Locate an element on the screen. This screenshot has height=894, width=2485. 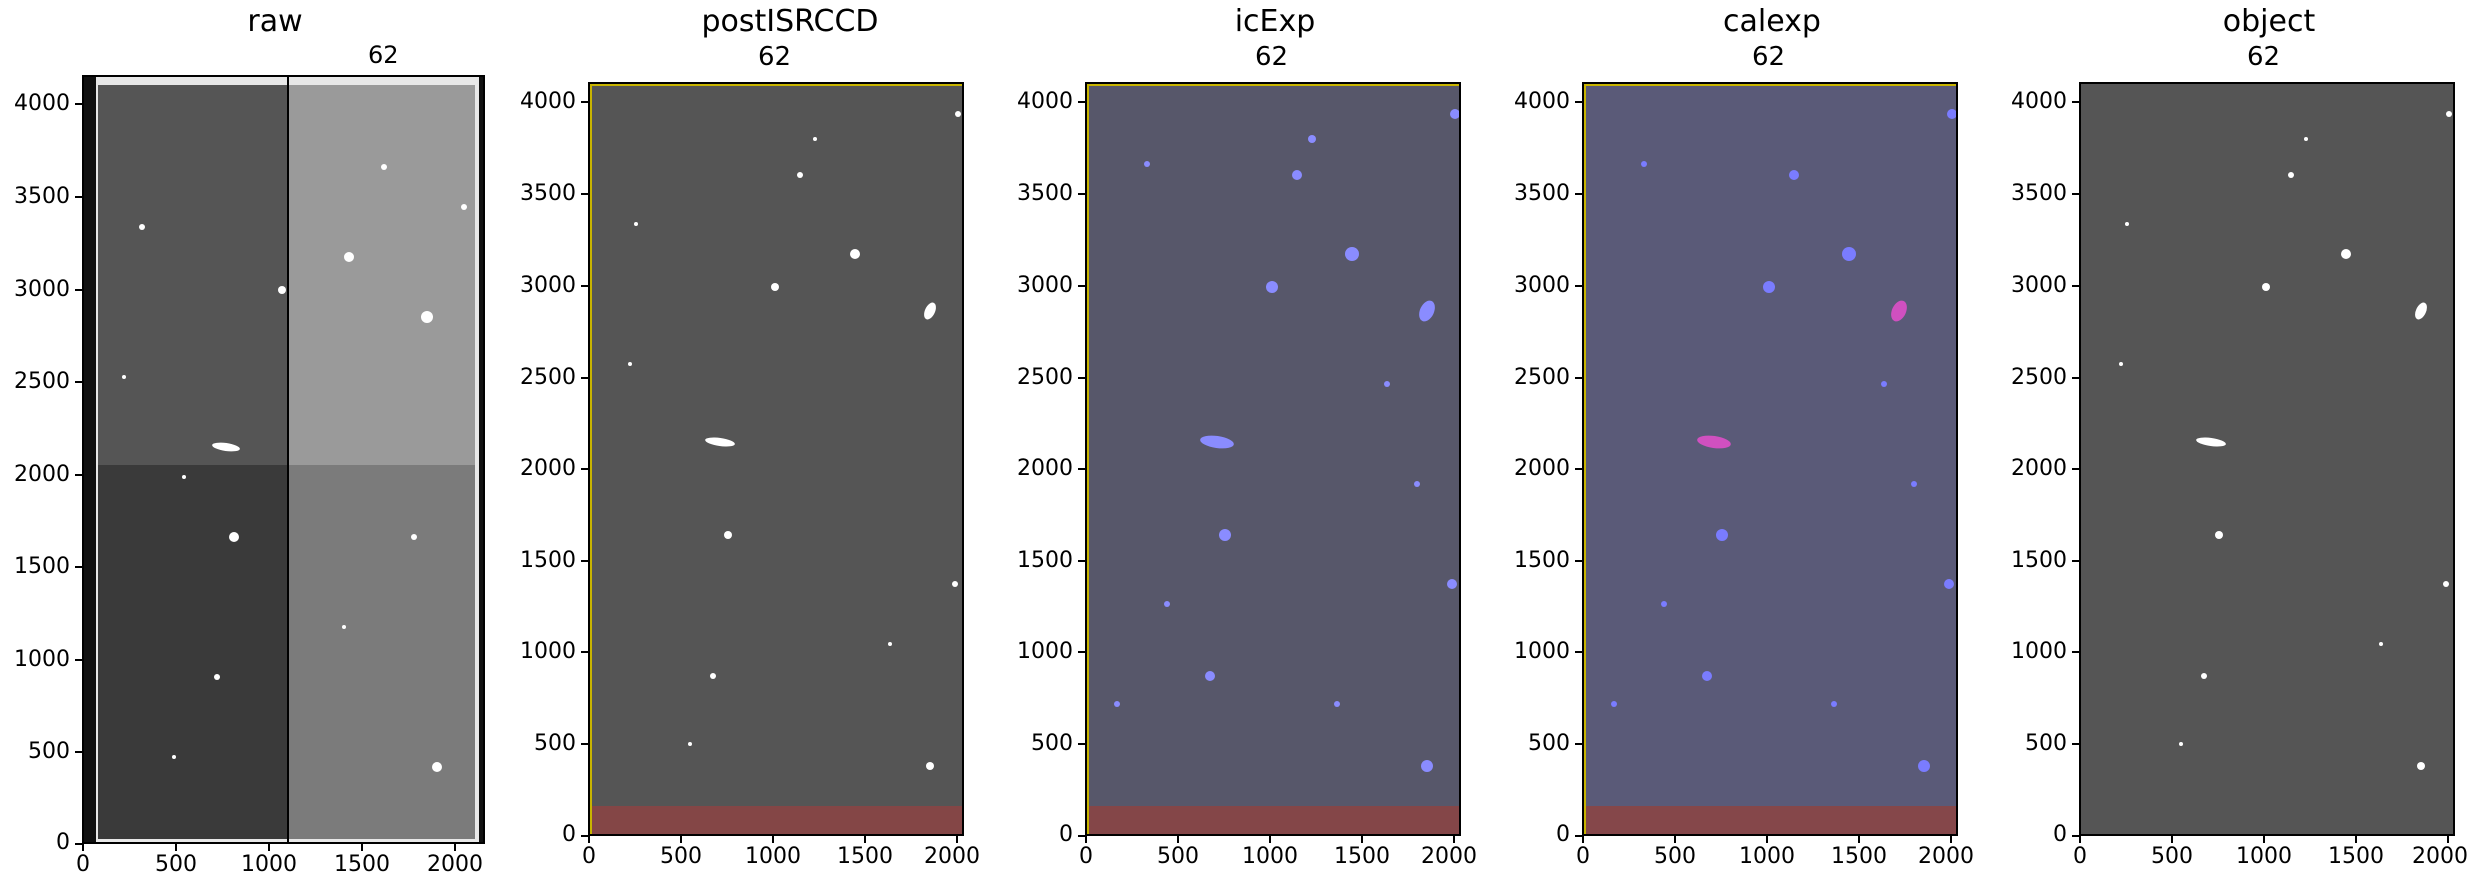
panel-title: icExp is located at coordinates (1275, 21).